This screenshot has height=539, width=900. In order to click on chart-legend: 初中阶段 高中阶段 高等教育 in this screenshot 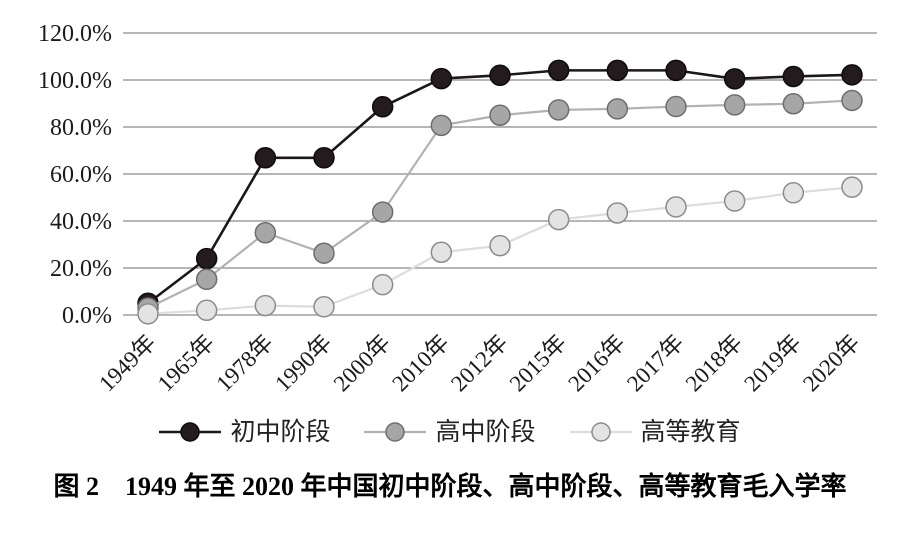, I will do `click(450, 432)`.